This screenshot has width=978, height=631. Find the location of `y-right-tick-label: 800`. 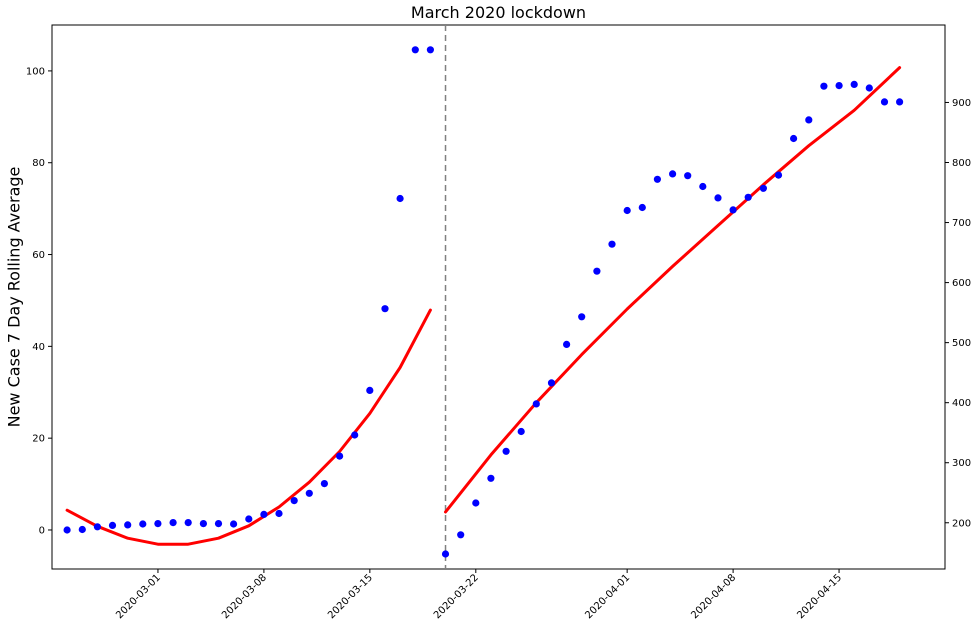

y-right-tick-label: 800 is located at coordinates (961, 163).